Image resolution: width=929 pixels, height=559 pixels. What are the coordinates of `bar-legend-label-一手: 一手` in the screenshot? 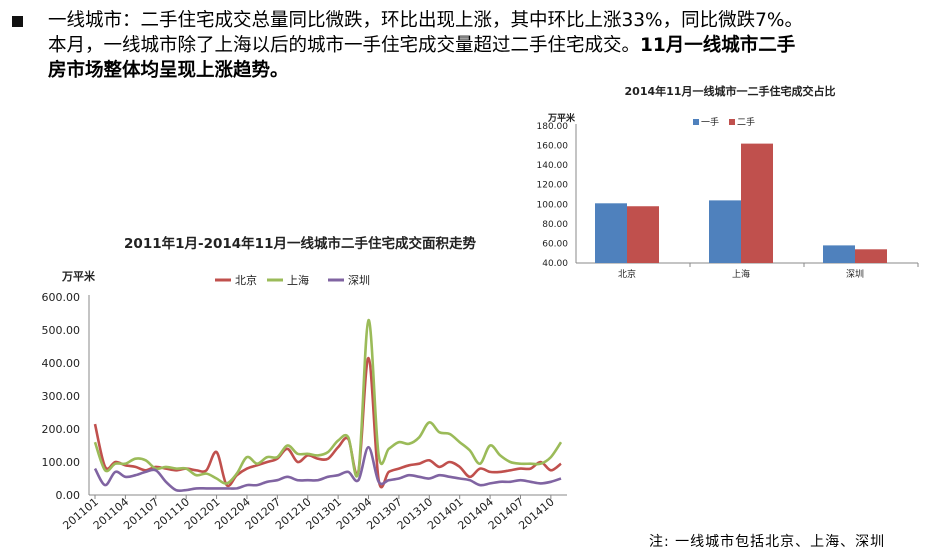 It's located at (710, 122).